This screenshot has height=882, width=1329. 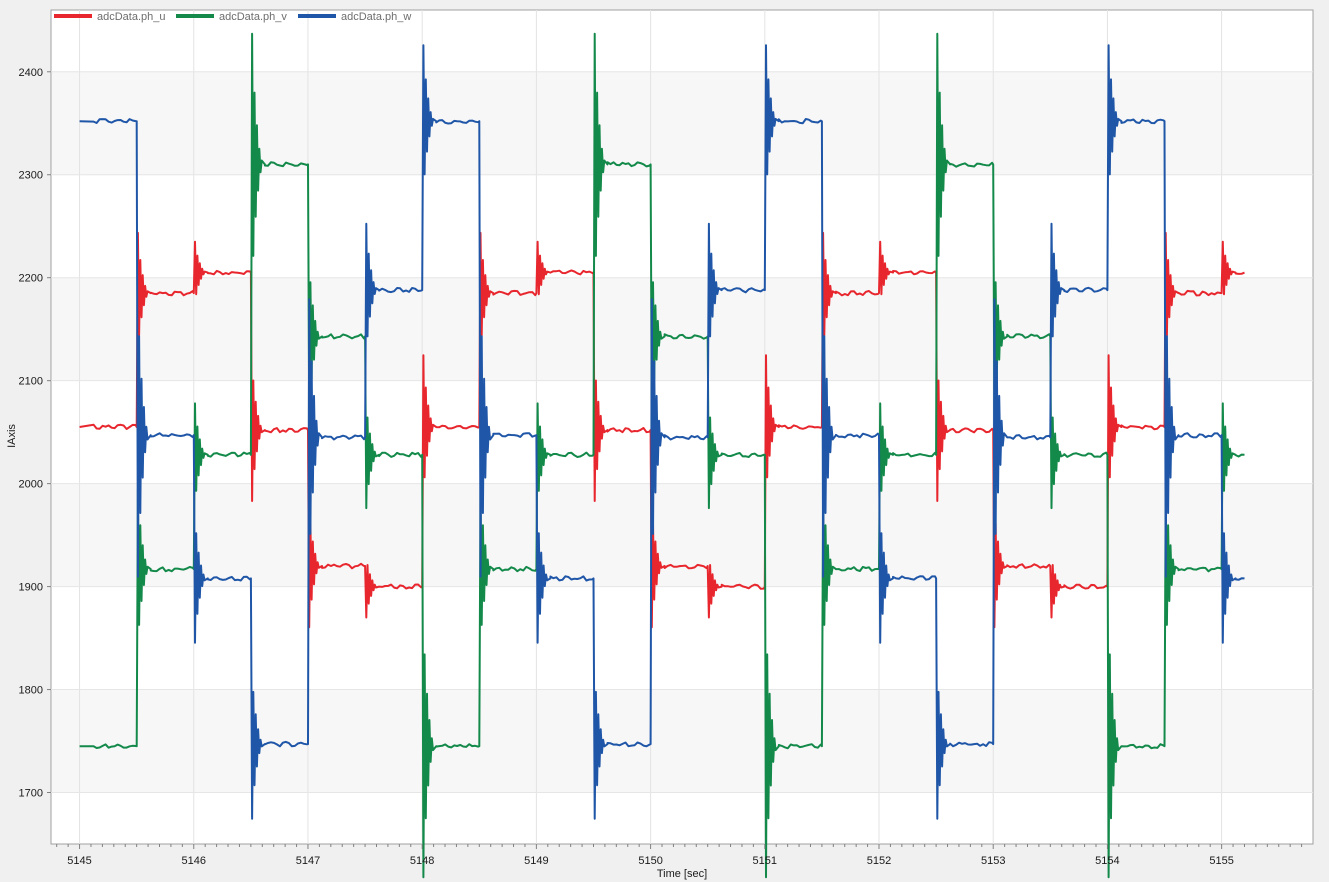 I want to click on y-tick-label: 2200, so click(x=31, y=279).